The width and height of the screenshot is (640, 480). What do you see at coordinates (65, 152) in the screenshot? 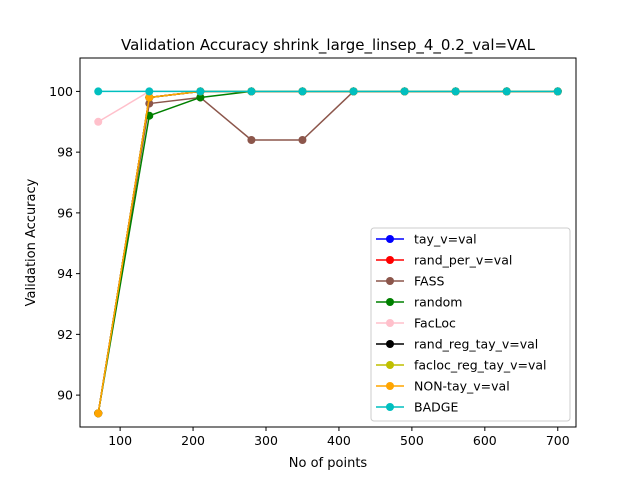
I see `y-tick-label: 98` at bounding box center [65, 152].